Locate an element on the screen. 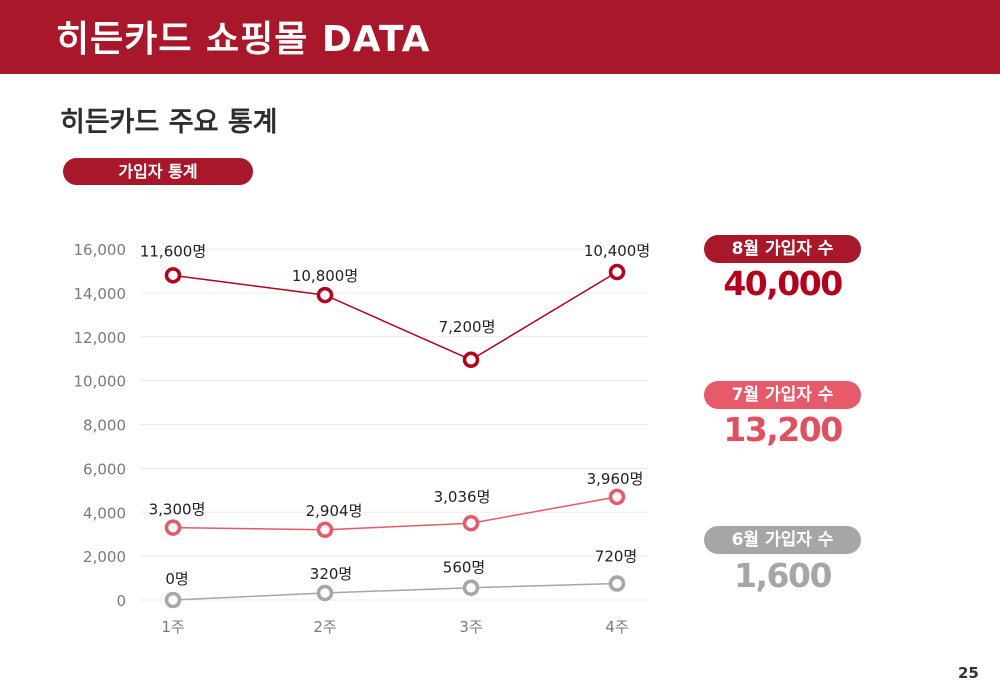  y-tick-label: 8,000 is located at coordinates (104, 426).